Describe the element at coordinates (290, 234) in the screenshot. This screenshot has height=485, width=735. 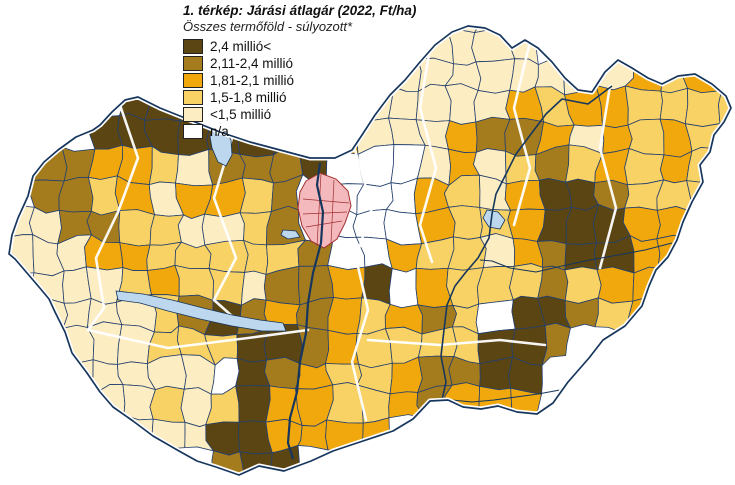
I see `lake-velence` at that location.